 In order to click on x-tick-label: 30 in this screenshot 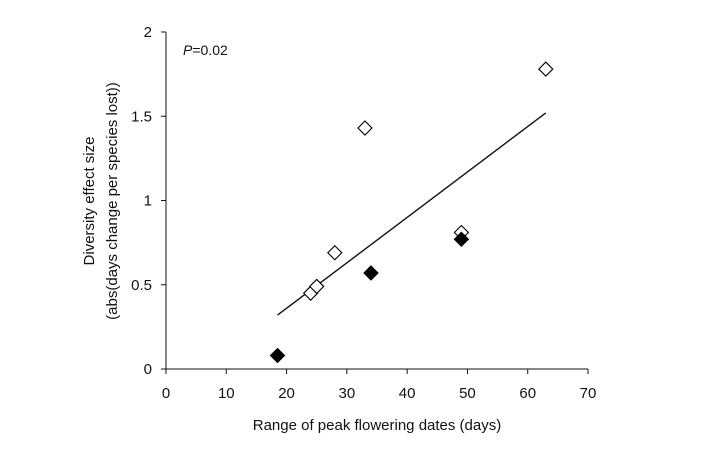, I will do `click(347, 393)`.